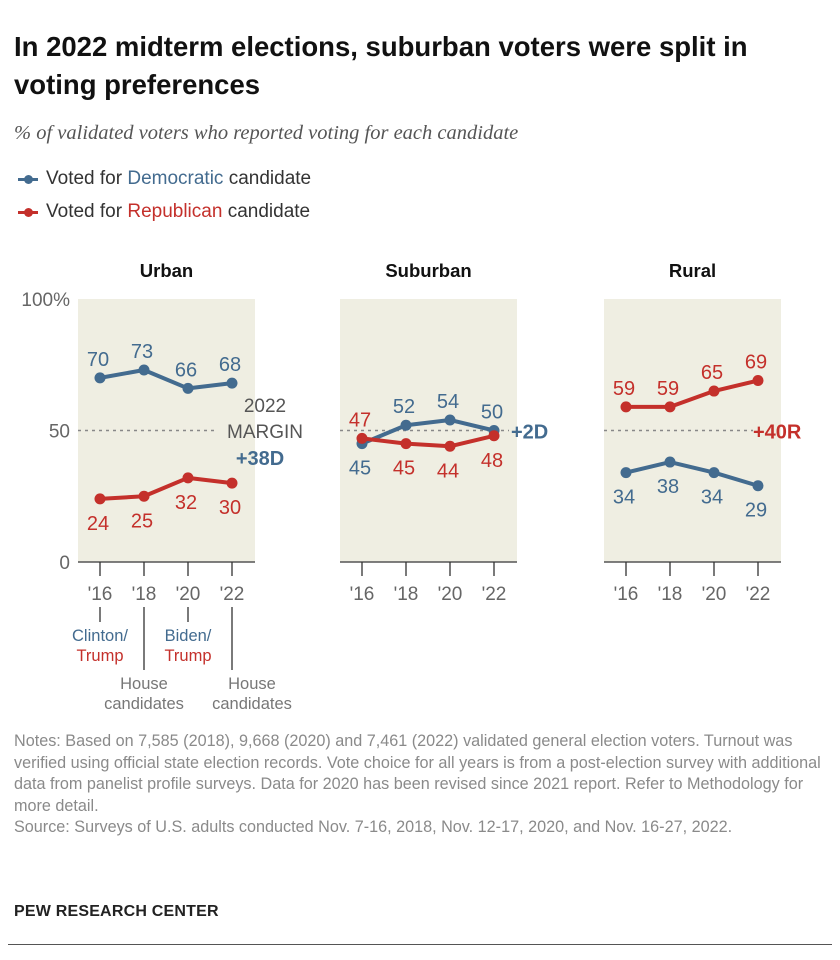 This screenshot has width=840, height=960. Describe the element at coordinates (492, 461) in the screenshot. I see `republican-data-label: 48` at that location.